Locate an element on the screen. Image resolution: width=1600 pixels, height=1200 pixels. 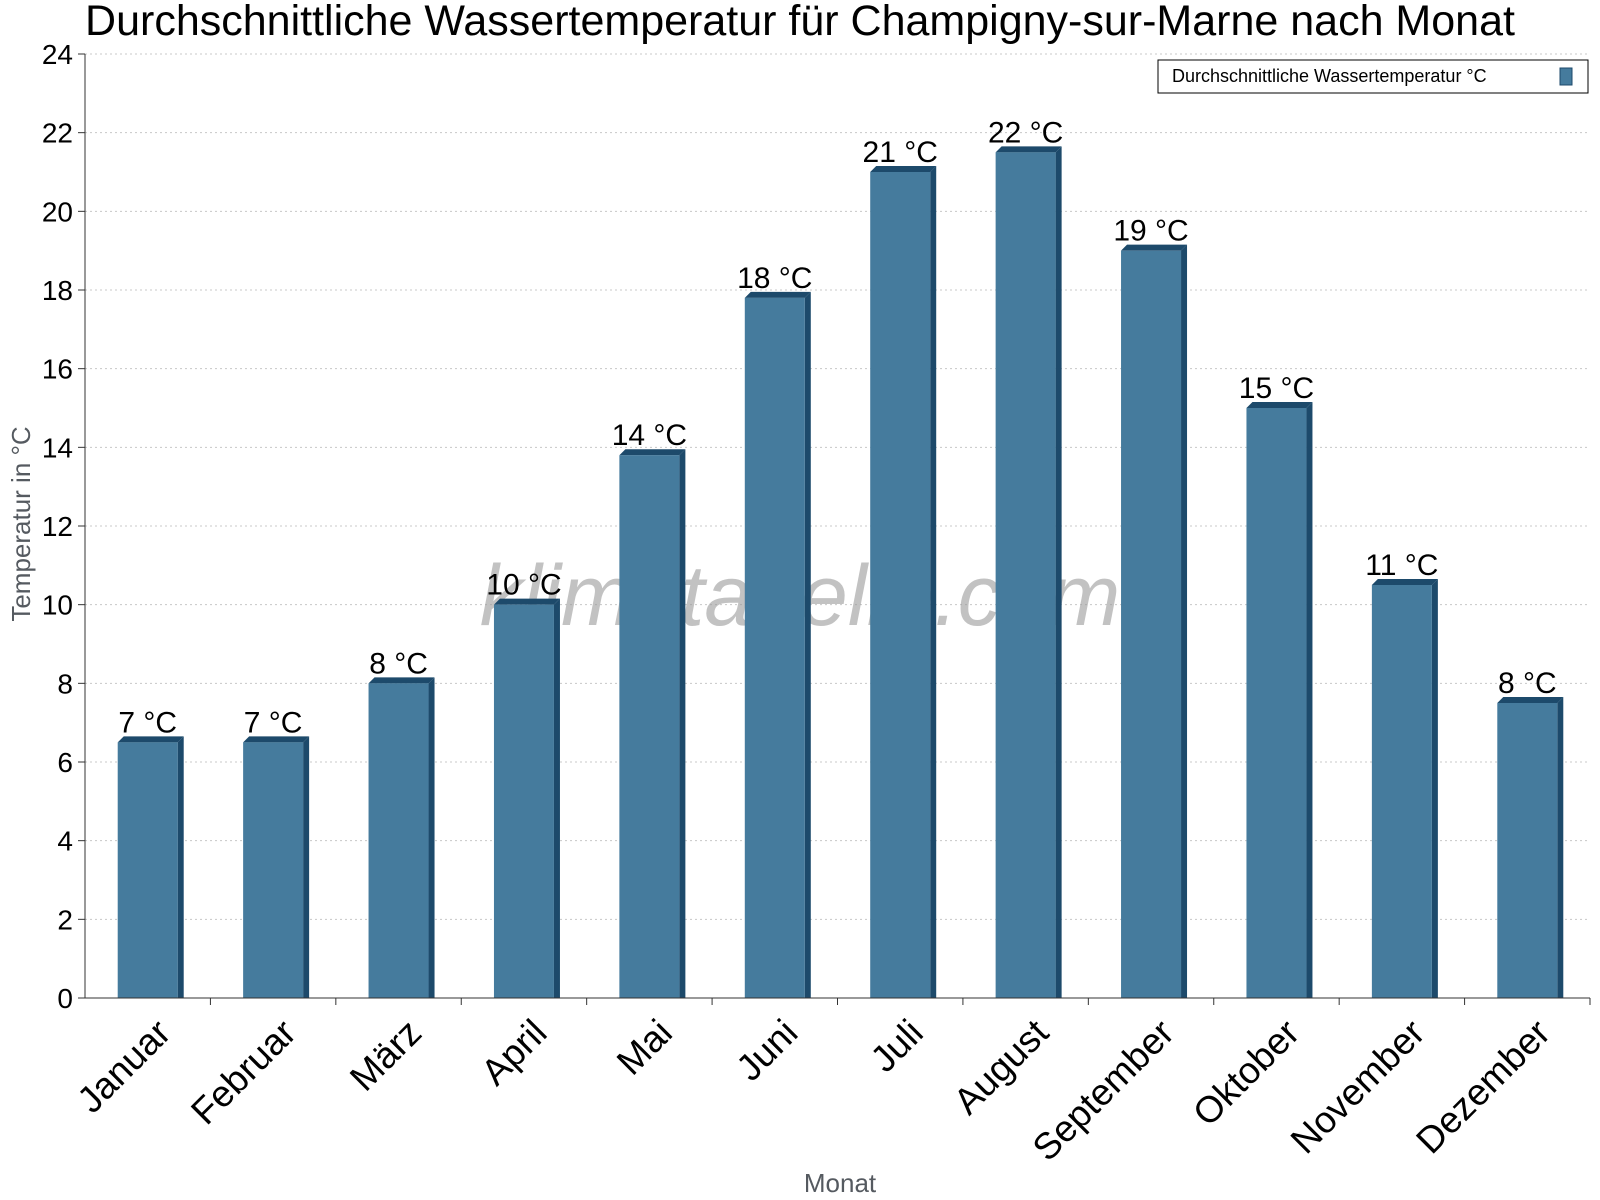
legend-box is located at coordinates (1373, 76).